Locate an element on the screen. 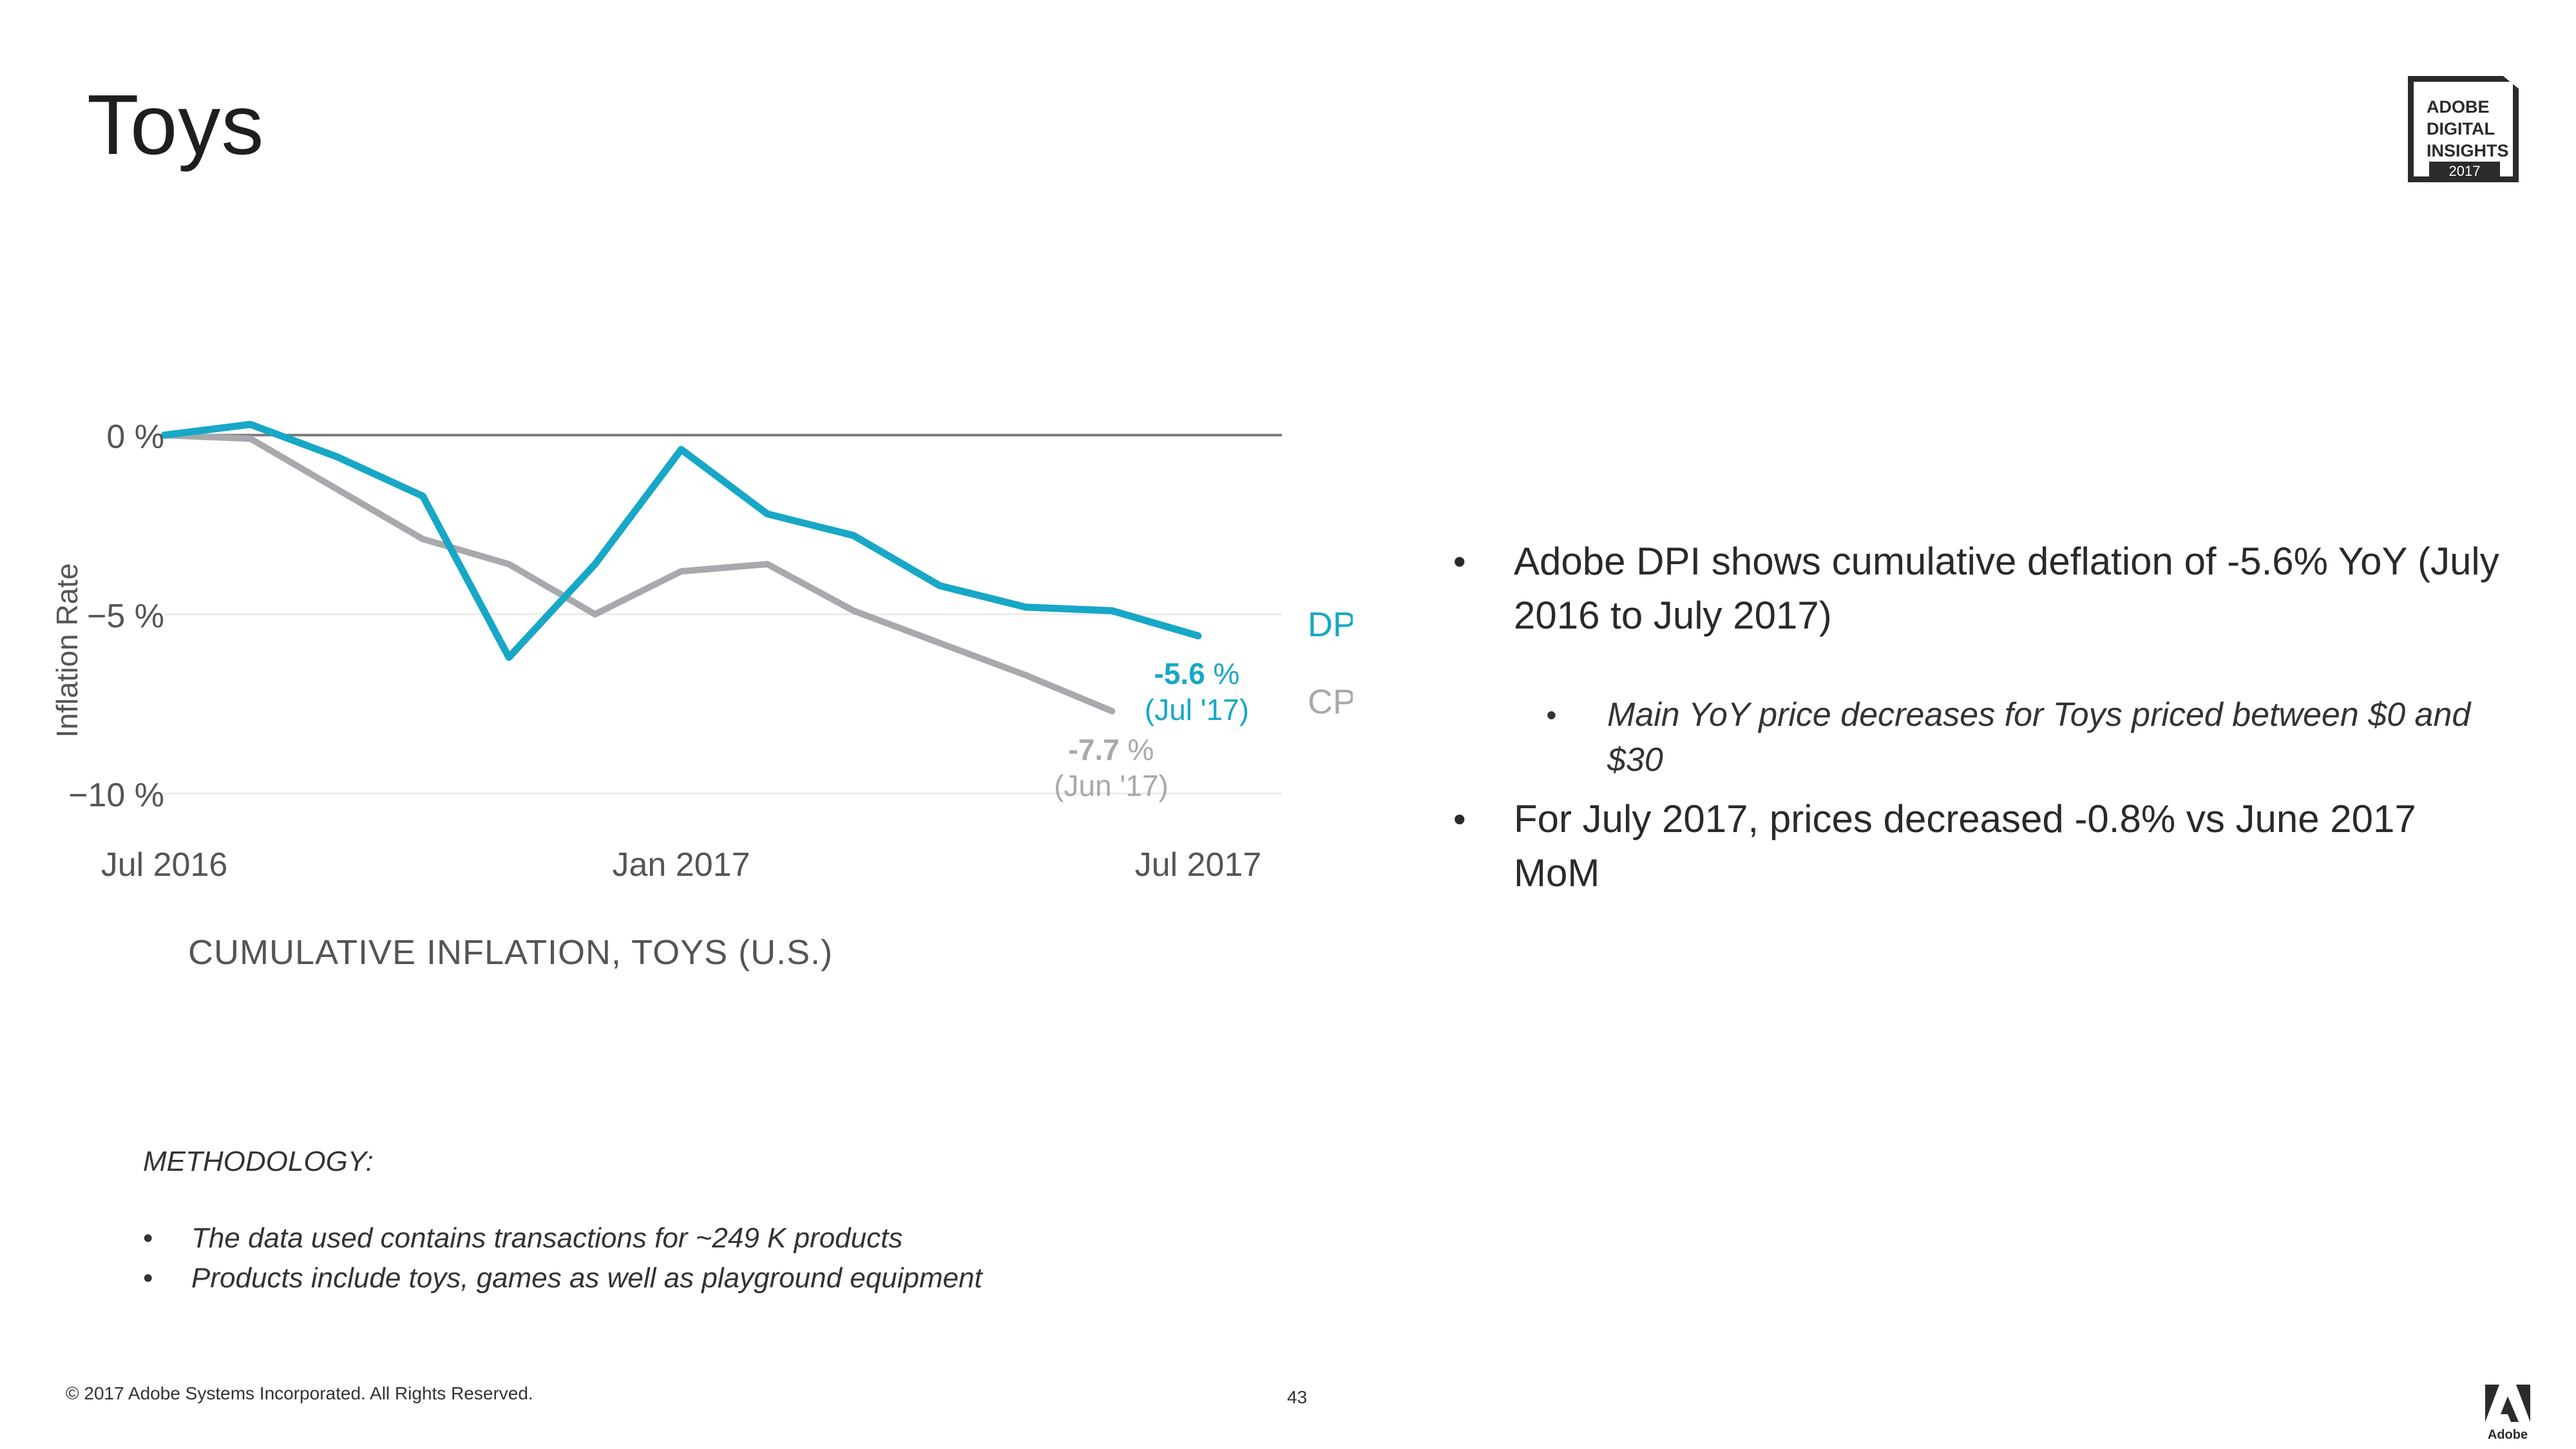 The image size is (2576, 1449). chart-grid is located at coordinates (723, 614).